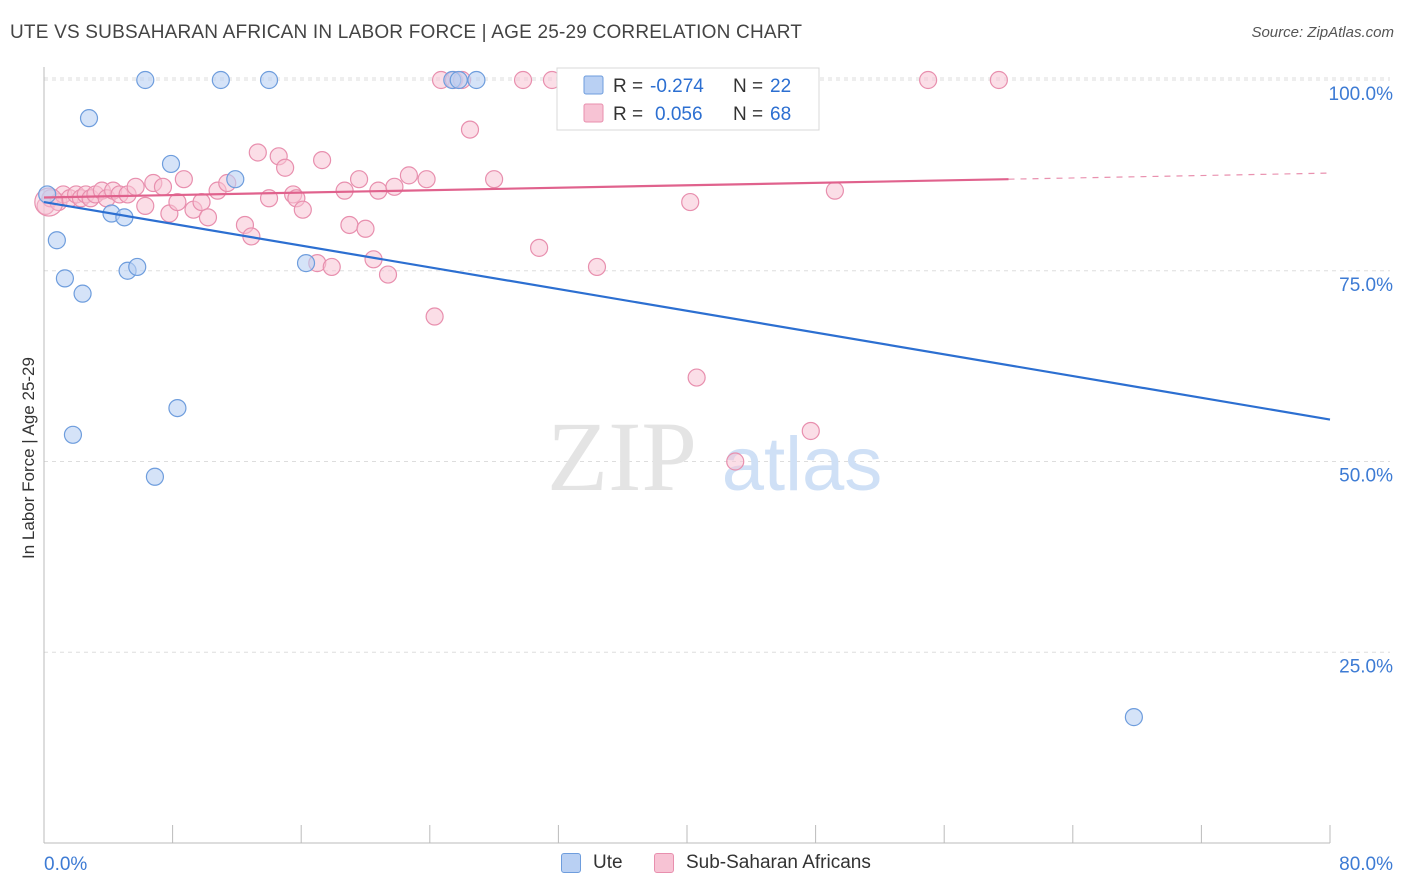 The width and height of the screenshot is (1406, 892). I want to click on stats-ute-r-value: -0.274, so click(677, 86).